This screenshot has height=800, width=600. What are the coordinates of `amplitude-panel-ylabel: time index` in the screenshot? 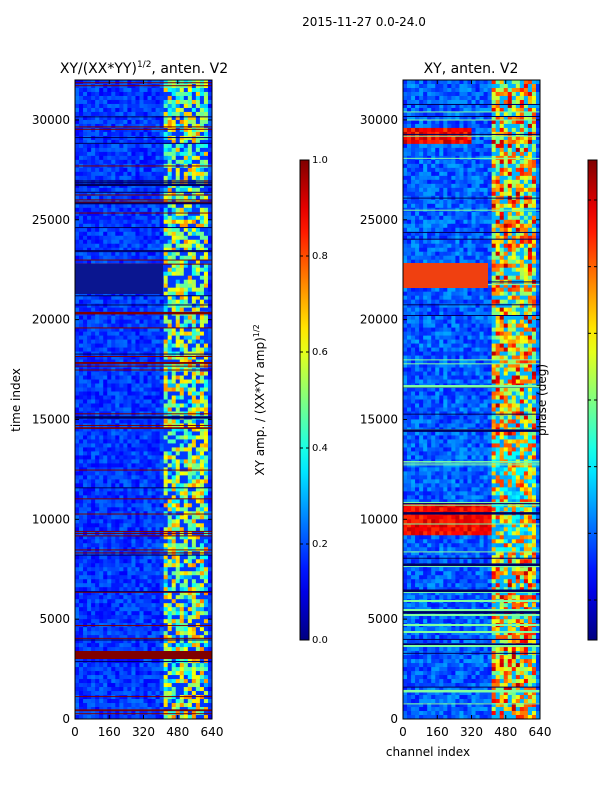 It's located at (16, 400).